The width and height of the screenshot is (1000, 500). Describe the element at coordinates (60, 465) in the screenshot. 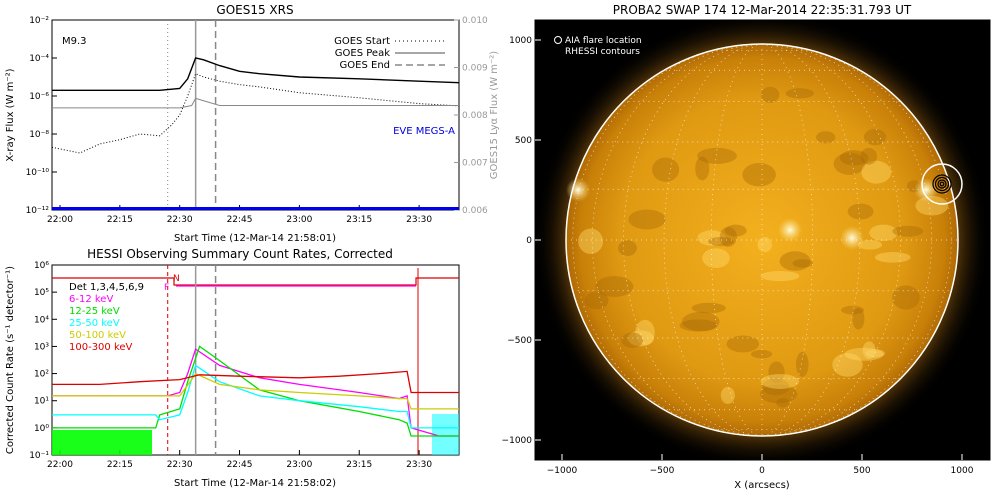

I see `hessi-x-tick-label: 22:00` at that location.